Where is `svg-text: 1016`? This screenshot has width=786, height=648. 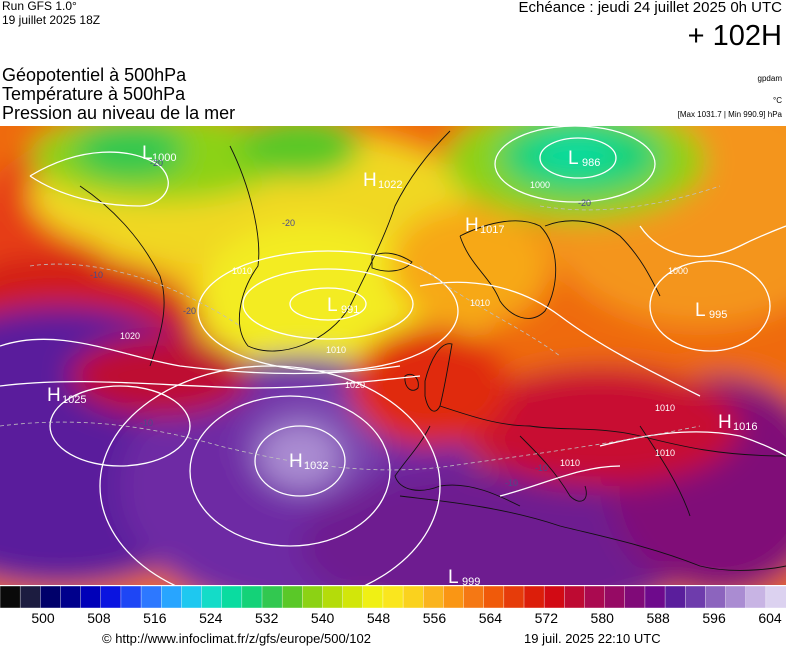
svg-text: 1016 is located at coordinates (745, 427).